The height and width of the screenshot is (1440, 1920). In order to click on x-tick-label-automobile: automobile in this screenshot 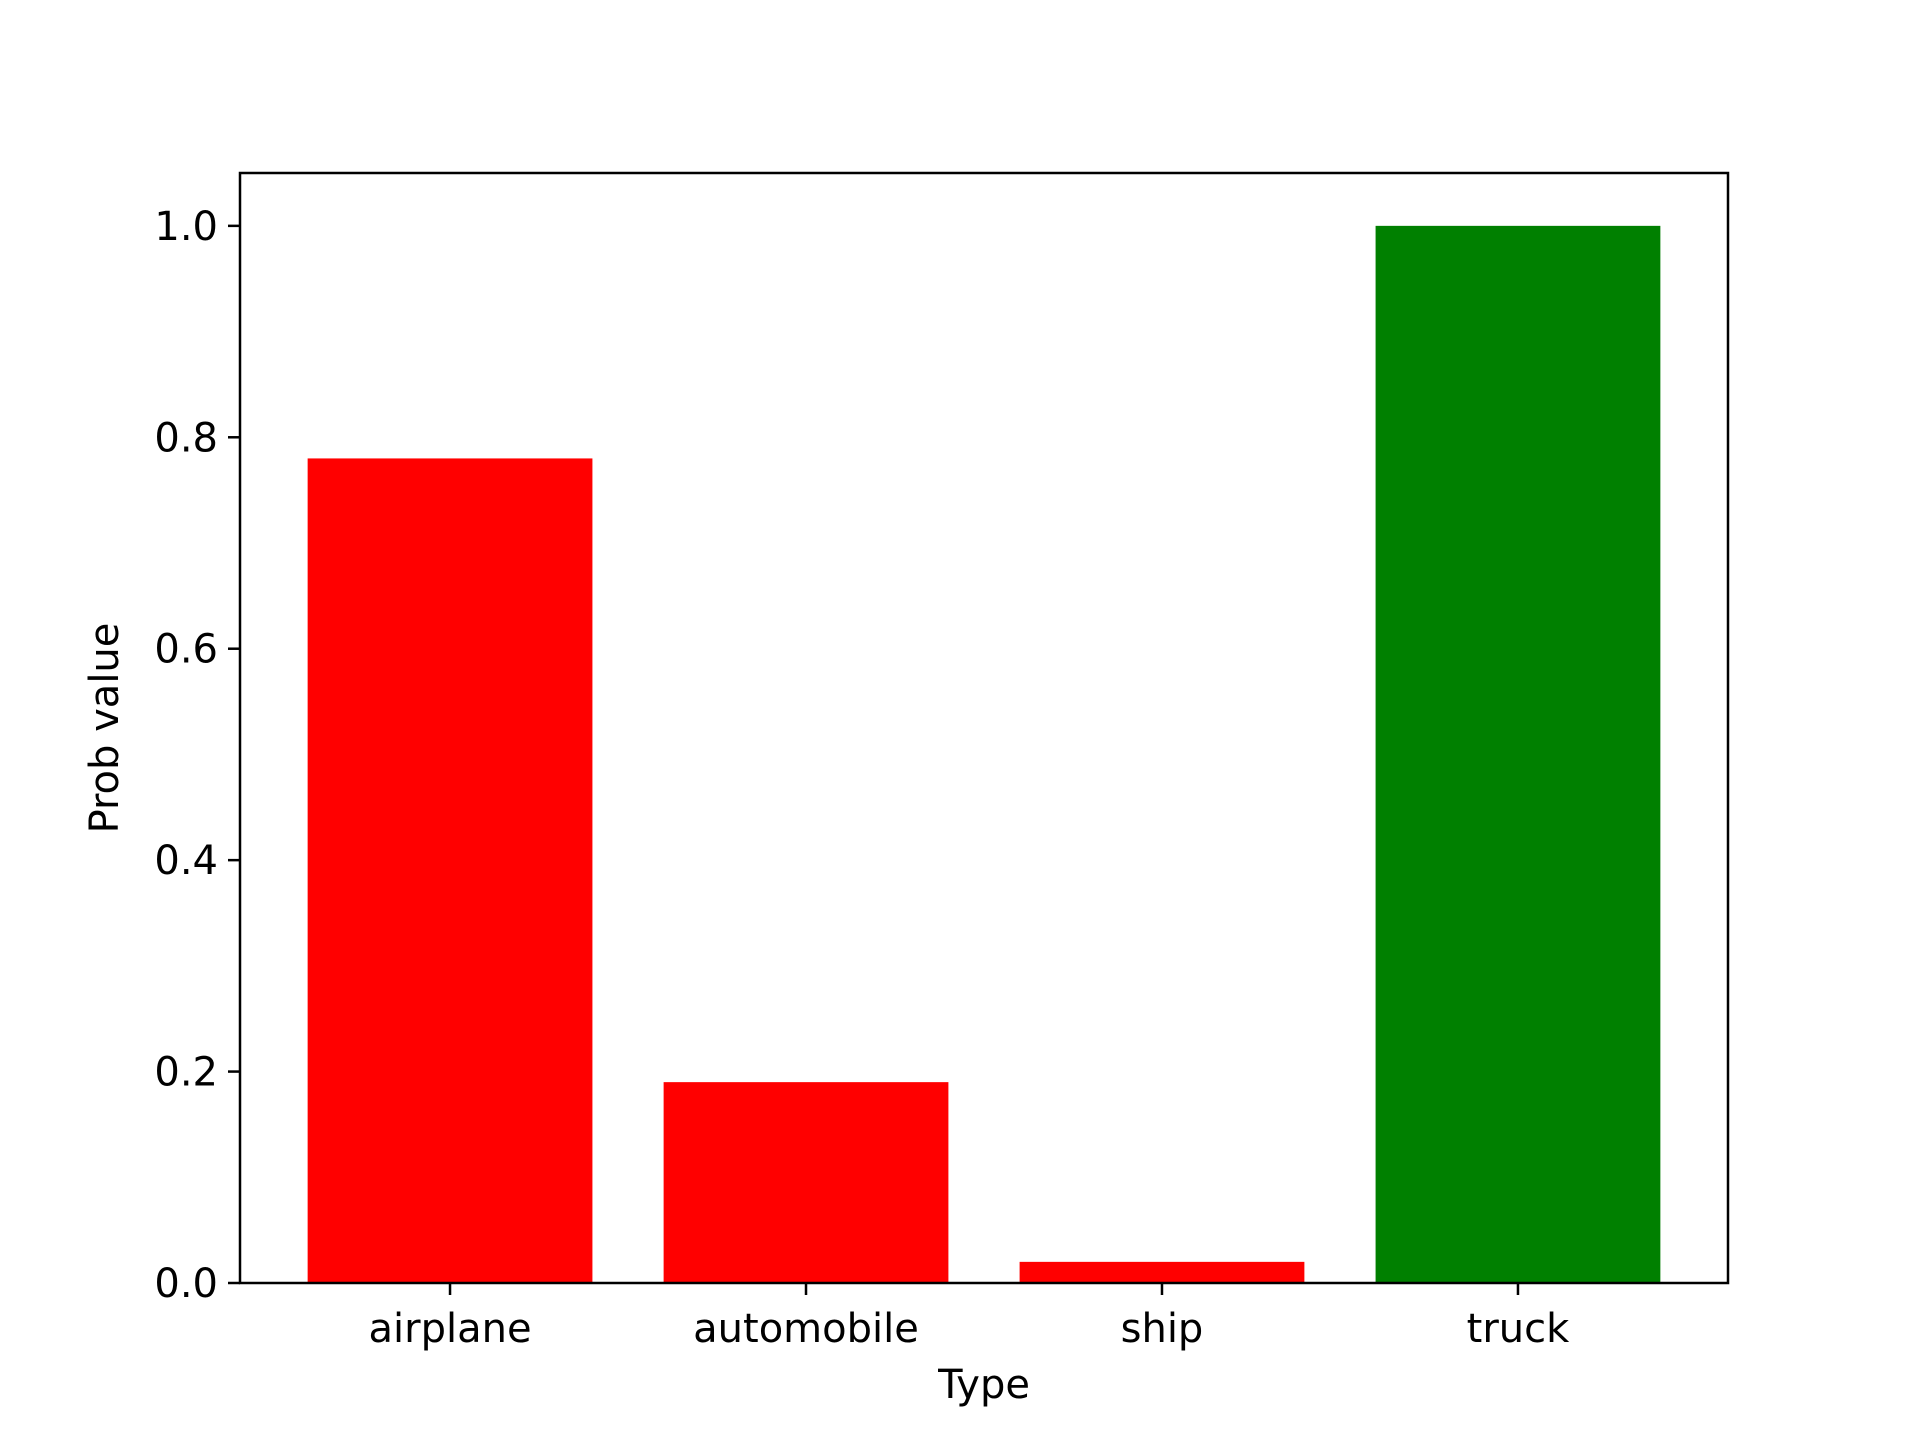, I will do `click(806, 1329)`.